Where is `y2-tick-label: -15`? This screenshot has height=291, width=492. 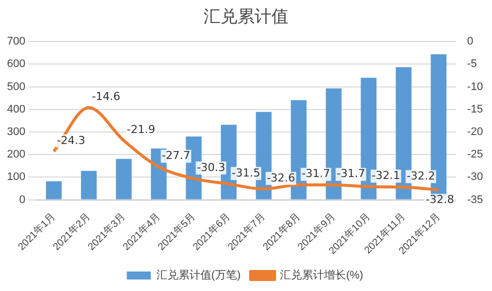
y2-tick-label: -15 is located at coordinates (475, 109).